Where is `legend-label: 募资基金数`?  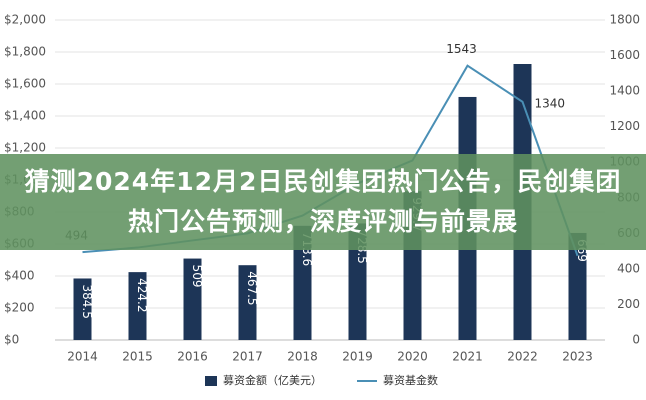 legend-label: 募资基金数 is located at coordinates (410, 380).